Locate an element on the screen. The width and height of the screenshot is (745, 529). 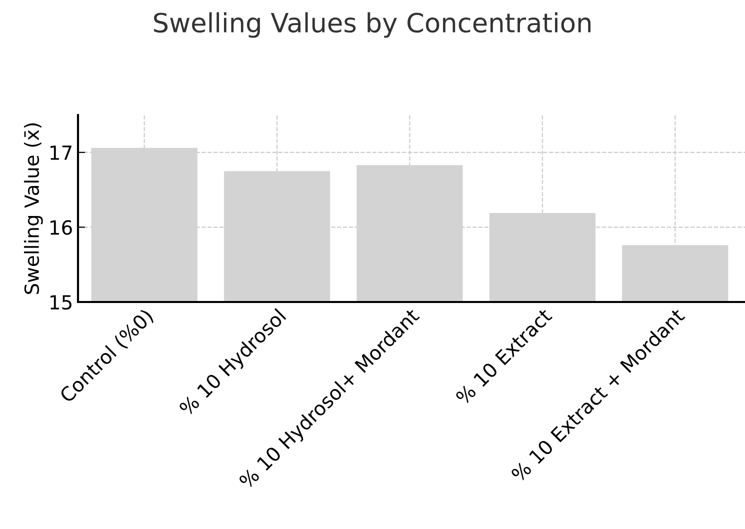
y-tick-label: 16 is located at coordinates (61, 227).